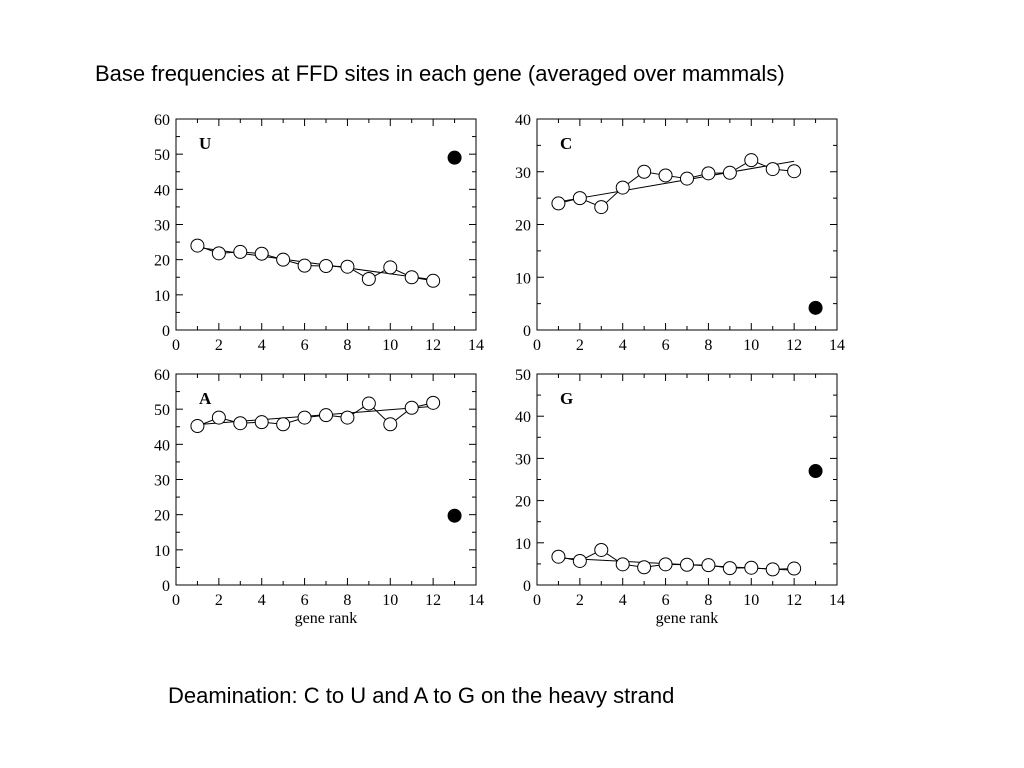 This screenshot has width=1024, height=768. I want to click on chart-panel-u: 0 2 4 6 8 10 12 14 0 10 20 30 40 50 60 U, so click(319, 233).